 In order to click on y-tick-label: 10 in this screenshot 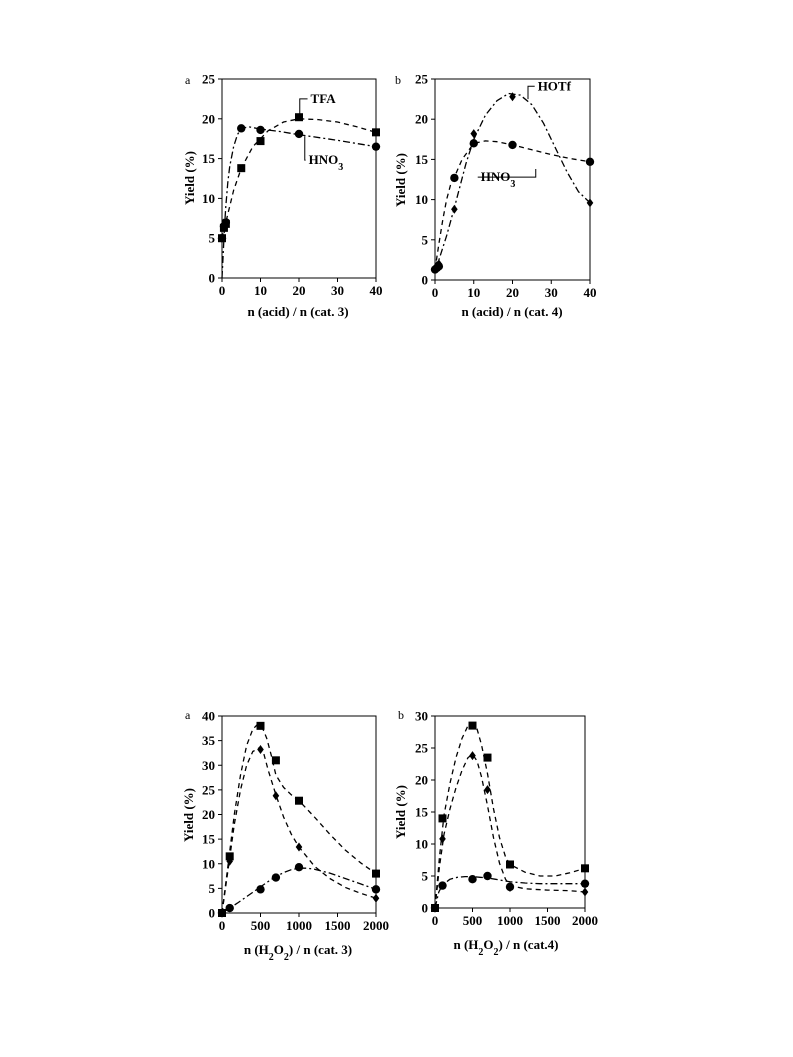, I will do `click(421, 199)`.